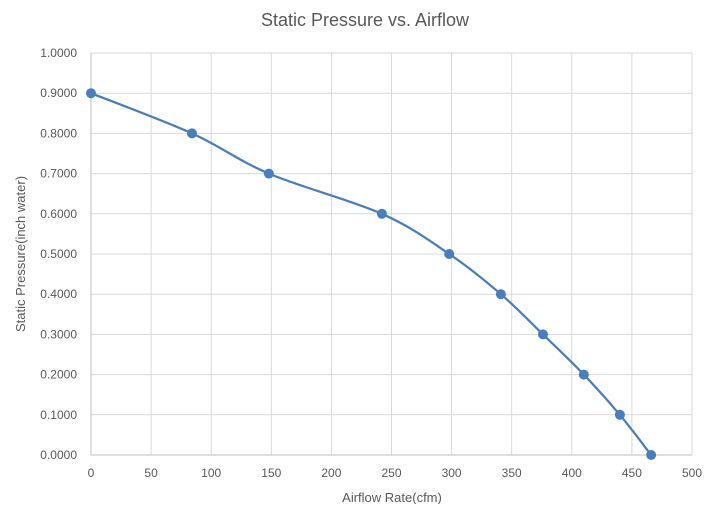 The width and height of the screenshot is (722, 509). What do you see at coordinates (211, 473) in the screenshot?
I see `x-tick-label: 100` at bounding box center [211, 473].